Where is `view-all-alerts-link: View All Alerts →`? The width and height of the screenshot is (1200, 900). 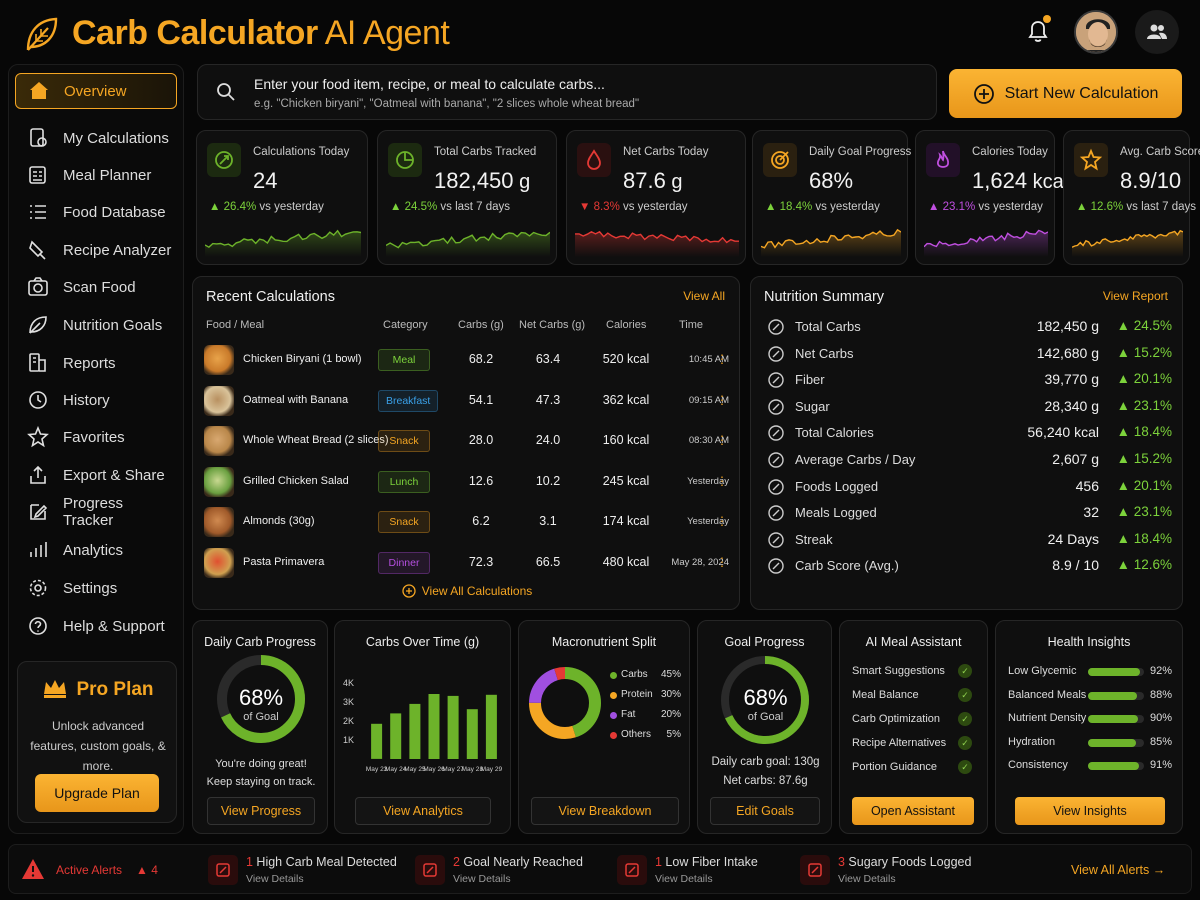 view-all-alerts-link: View All Alerts → is located at coordinates (1118, 870).